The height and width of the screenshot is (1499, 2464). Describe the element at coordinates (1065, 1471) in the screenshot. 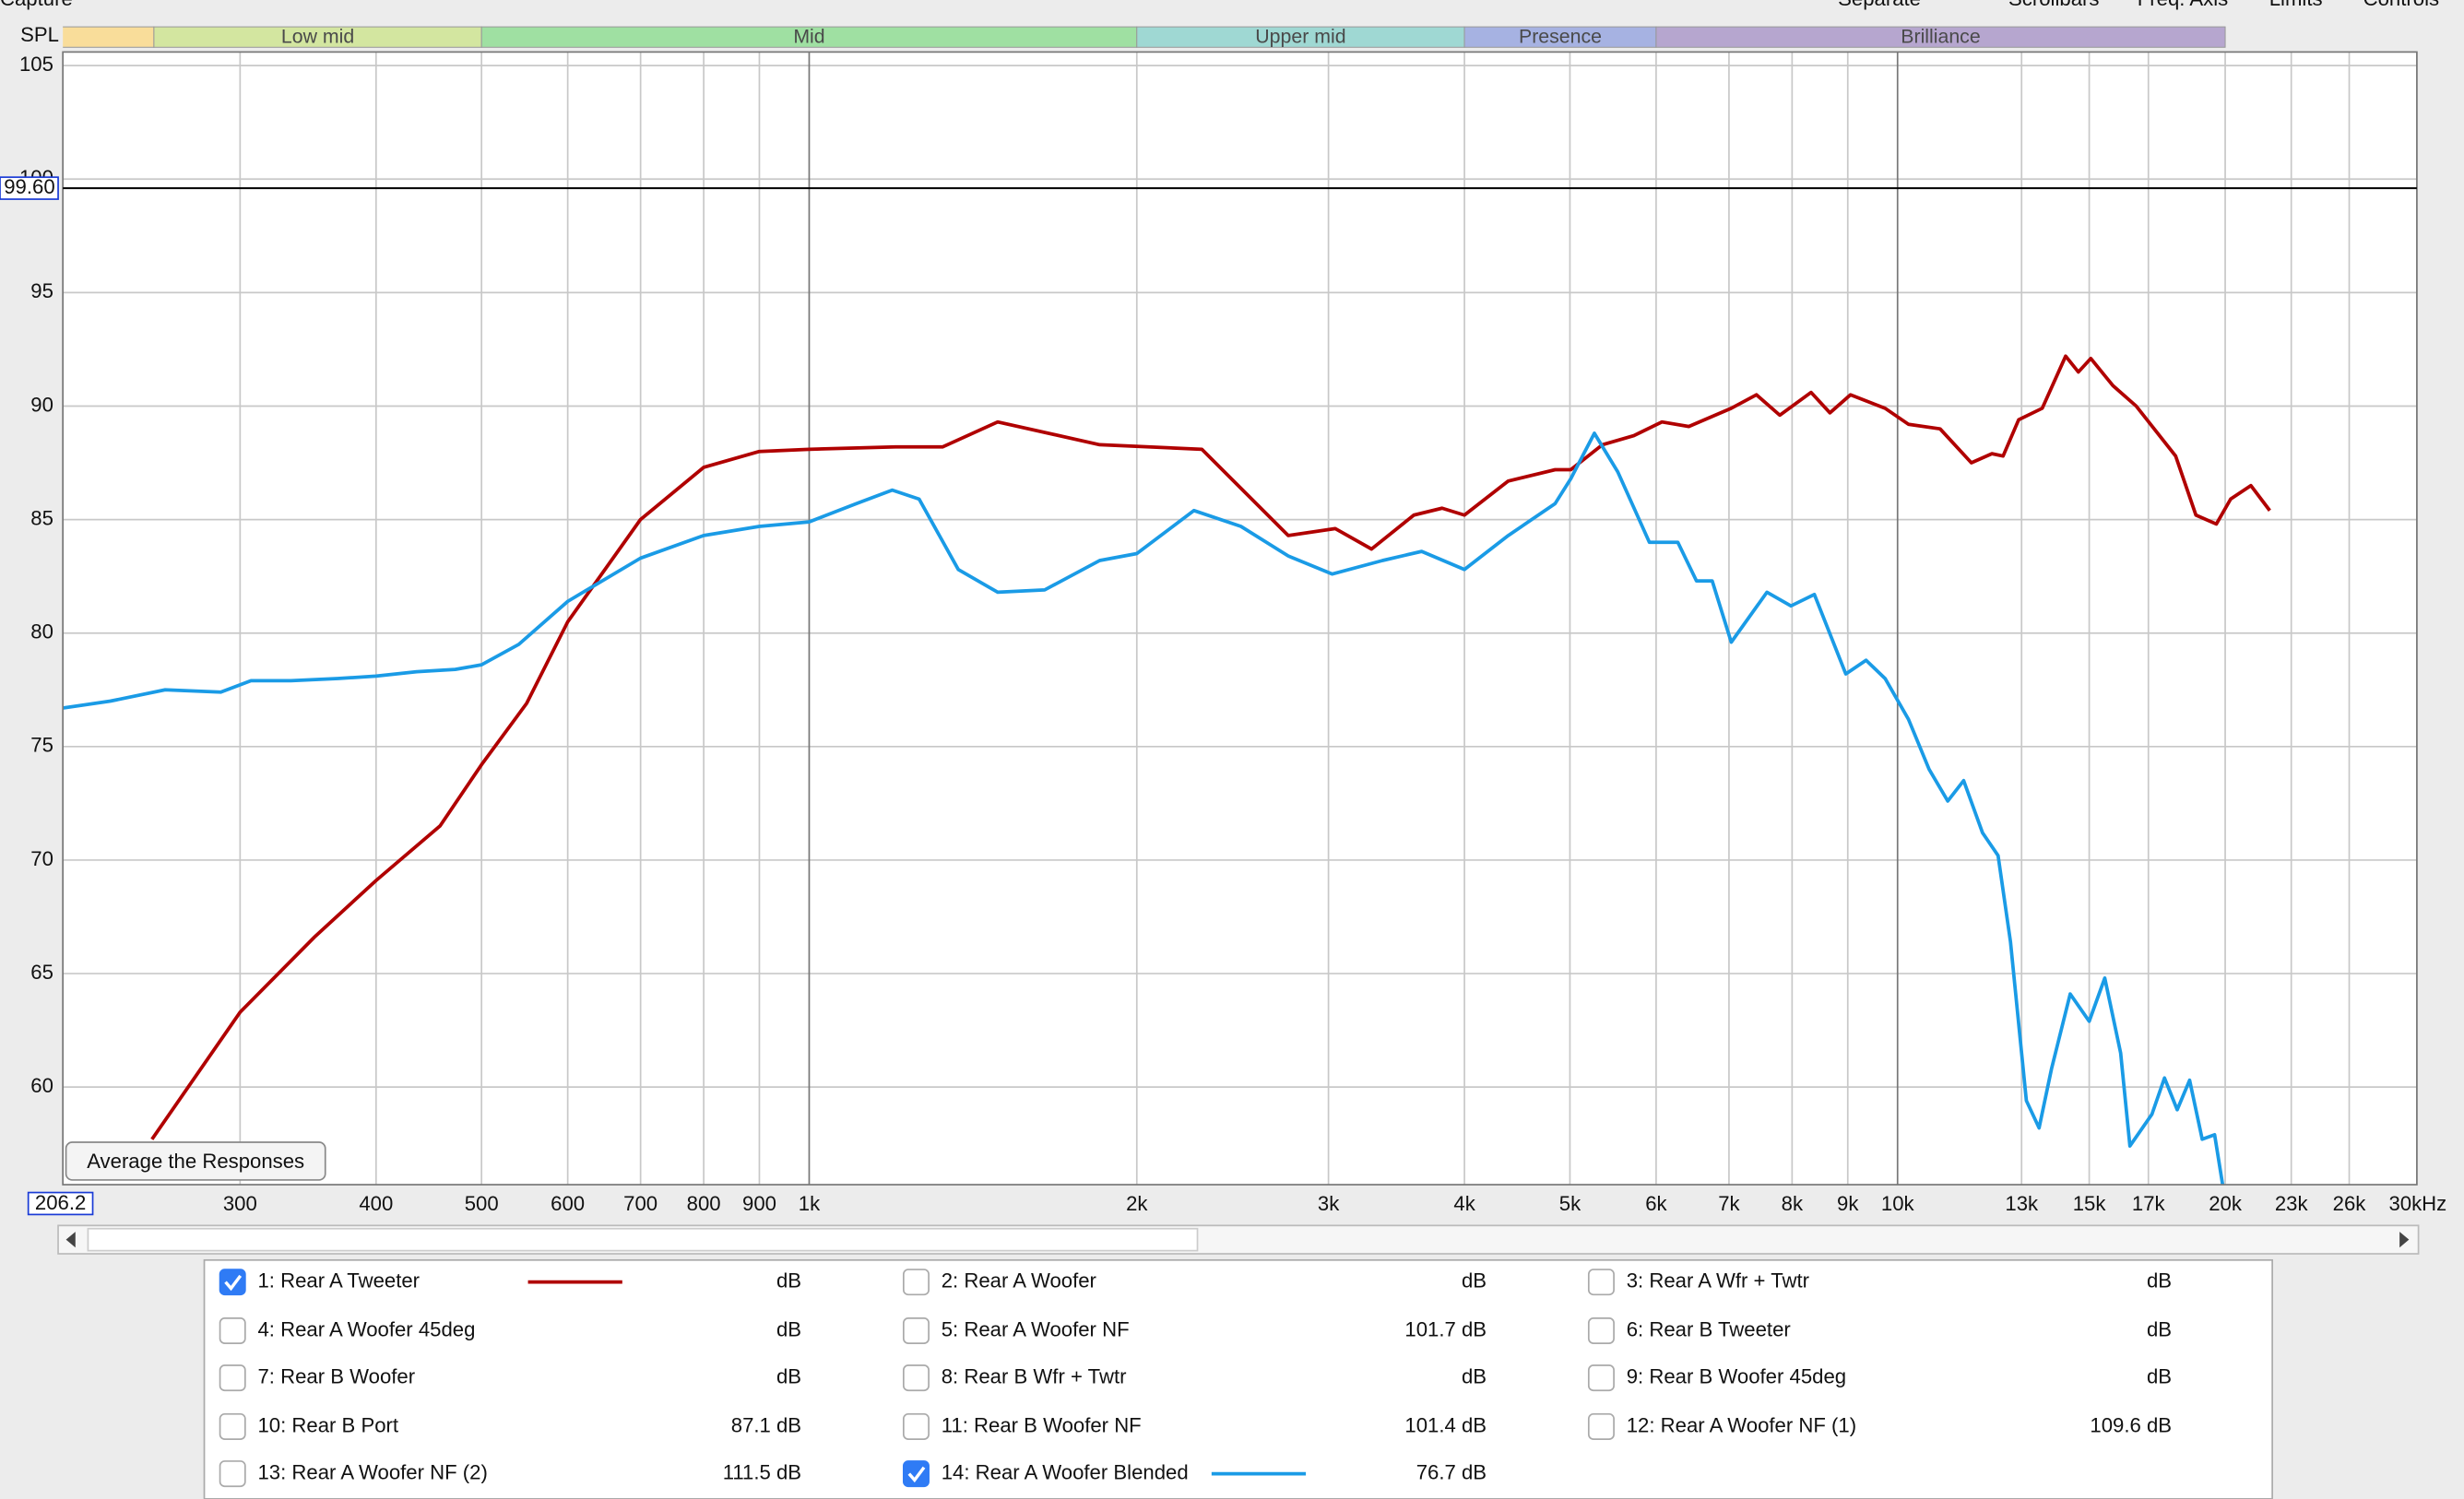

I see `legend-label: 14: Rear A Woofer Blended` at that location.